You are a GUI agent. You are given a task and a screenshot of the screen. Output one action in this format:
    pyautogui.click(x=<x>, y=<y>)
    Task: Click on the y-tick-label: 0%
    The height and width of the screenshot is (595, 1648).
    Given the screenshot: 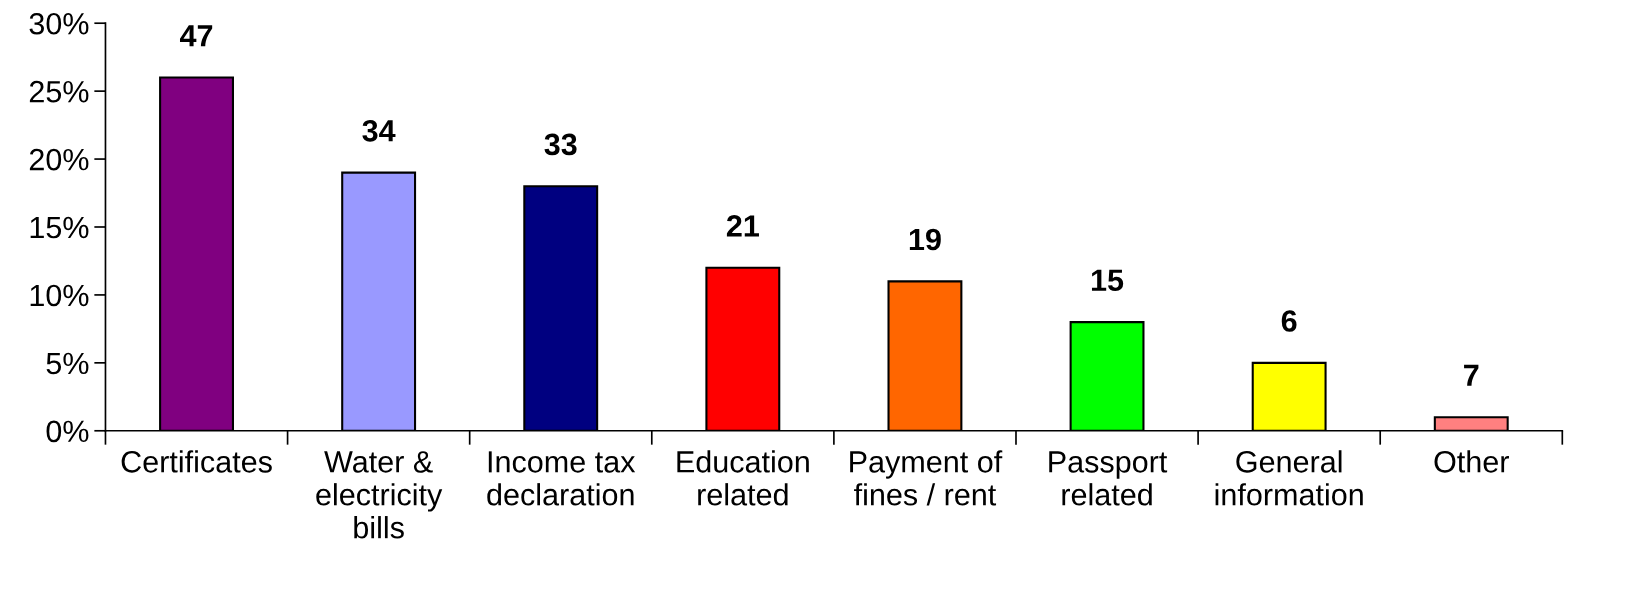 What is the action you would take?
    pyautogui.click(x=67, y=431)
    